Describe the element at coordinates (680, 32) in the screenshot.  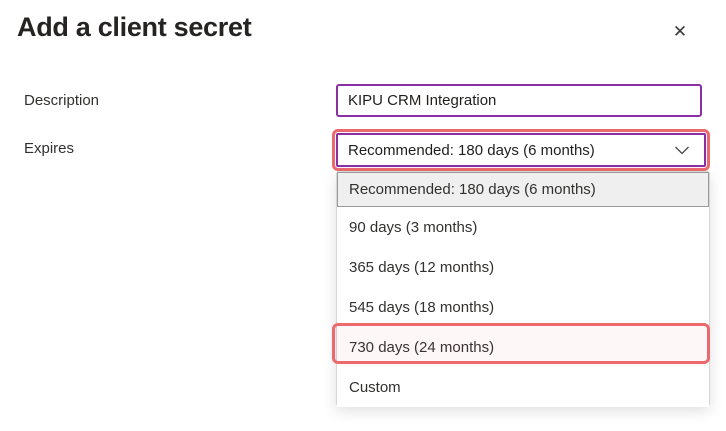
I see `close-icon: ✕` at that location.